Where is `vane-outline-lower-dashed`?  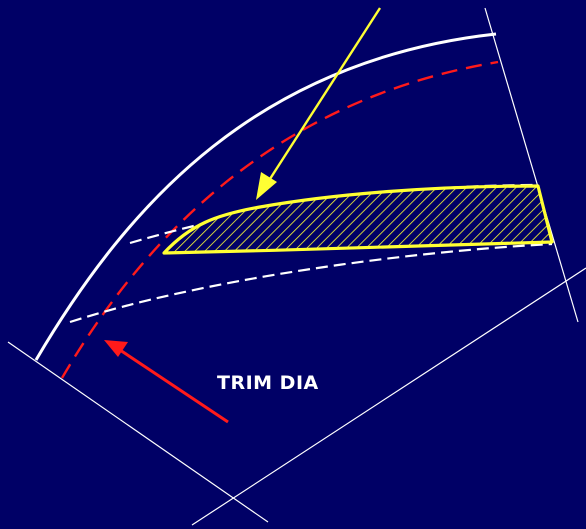 vane-outline-lower-dashed is located at coordinates (311, 283).